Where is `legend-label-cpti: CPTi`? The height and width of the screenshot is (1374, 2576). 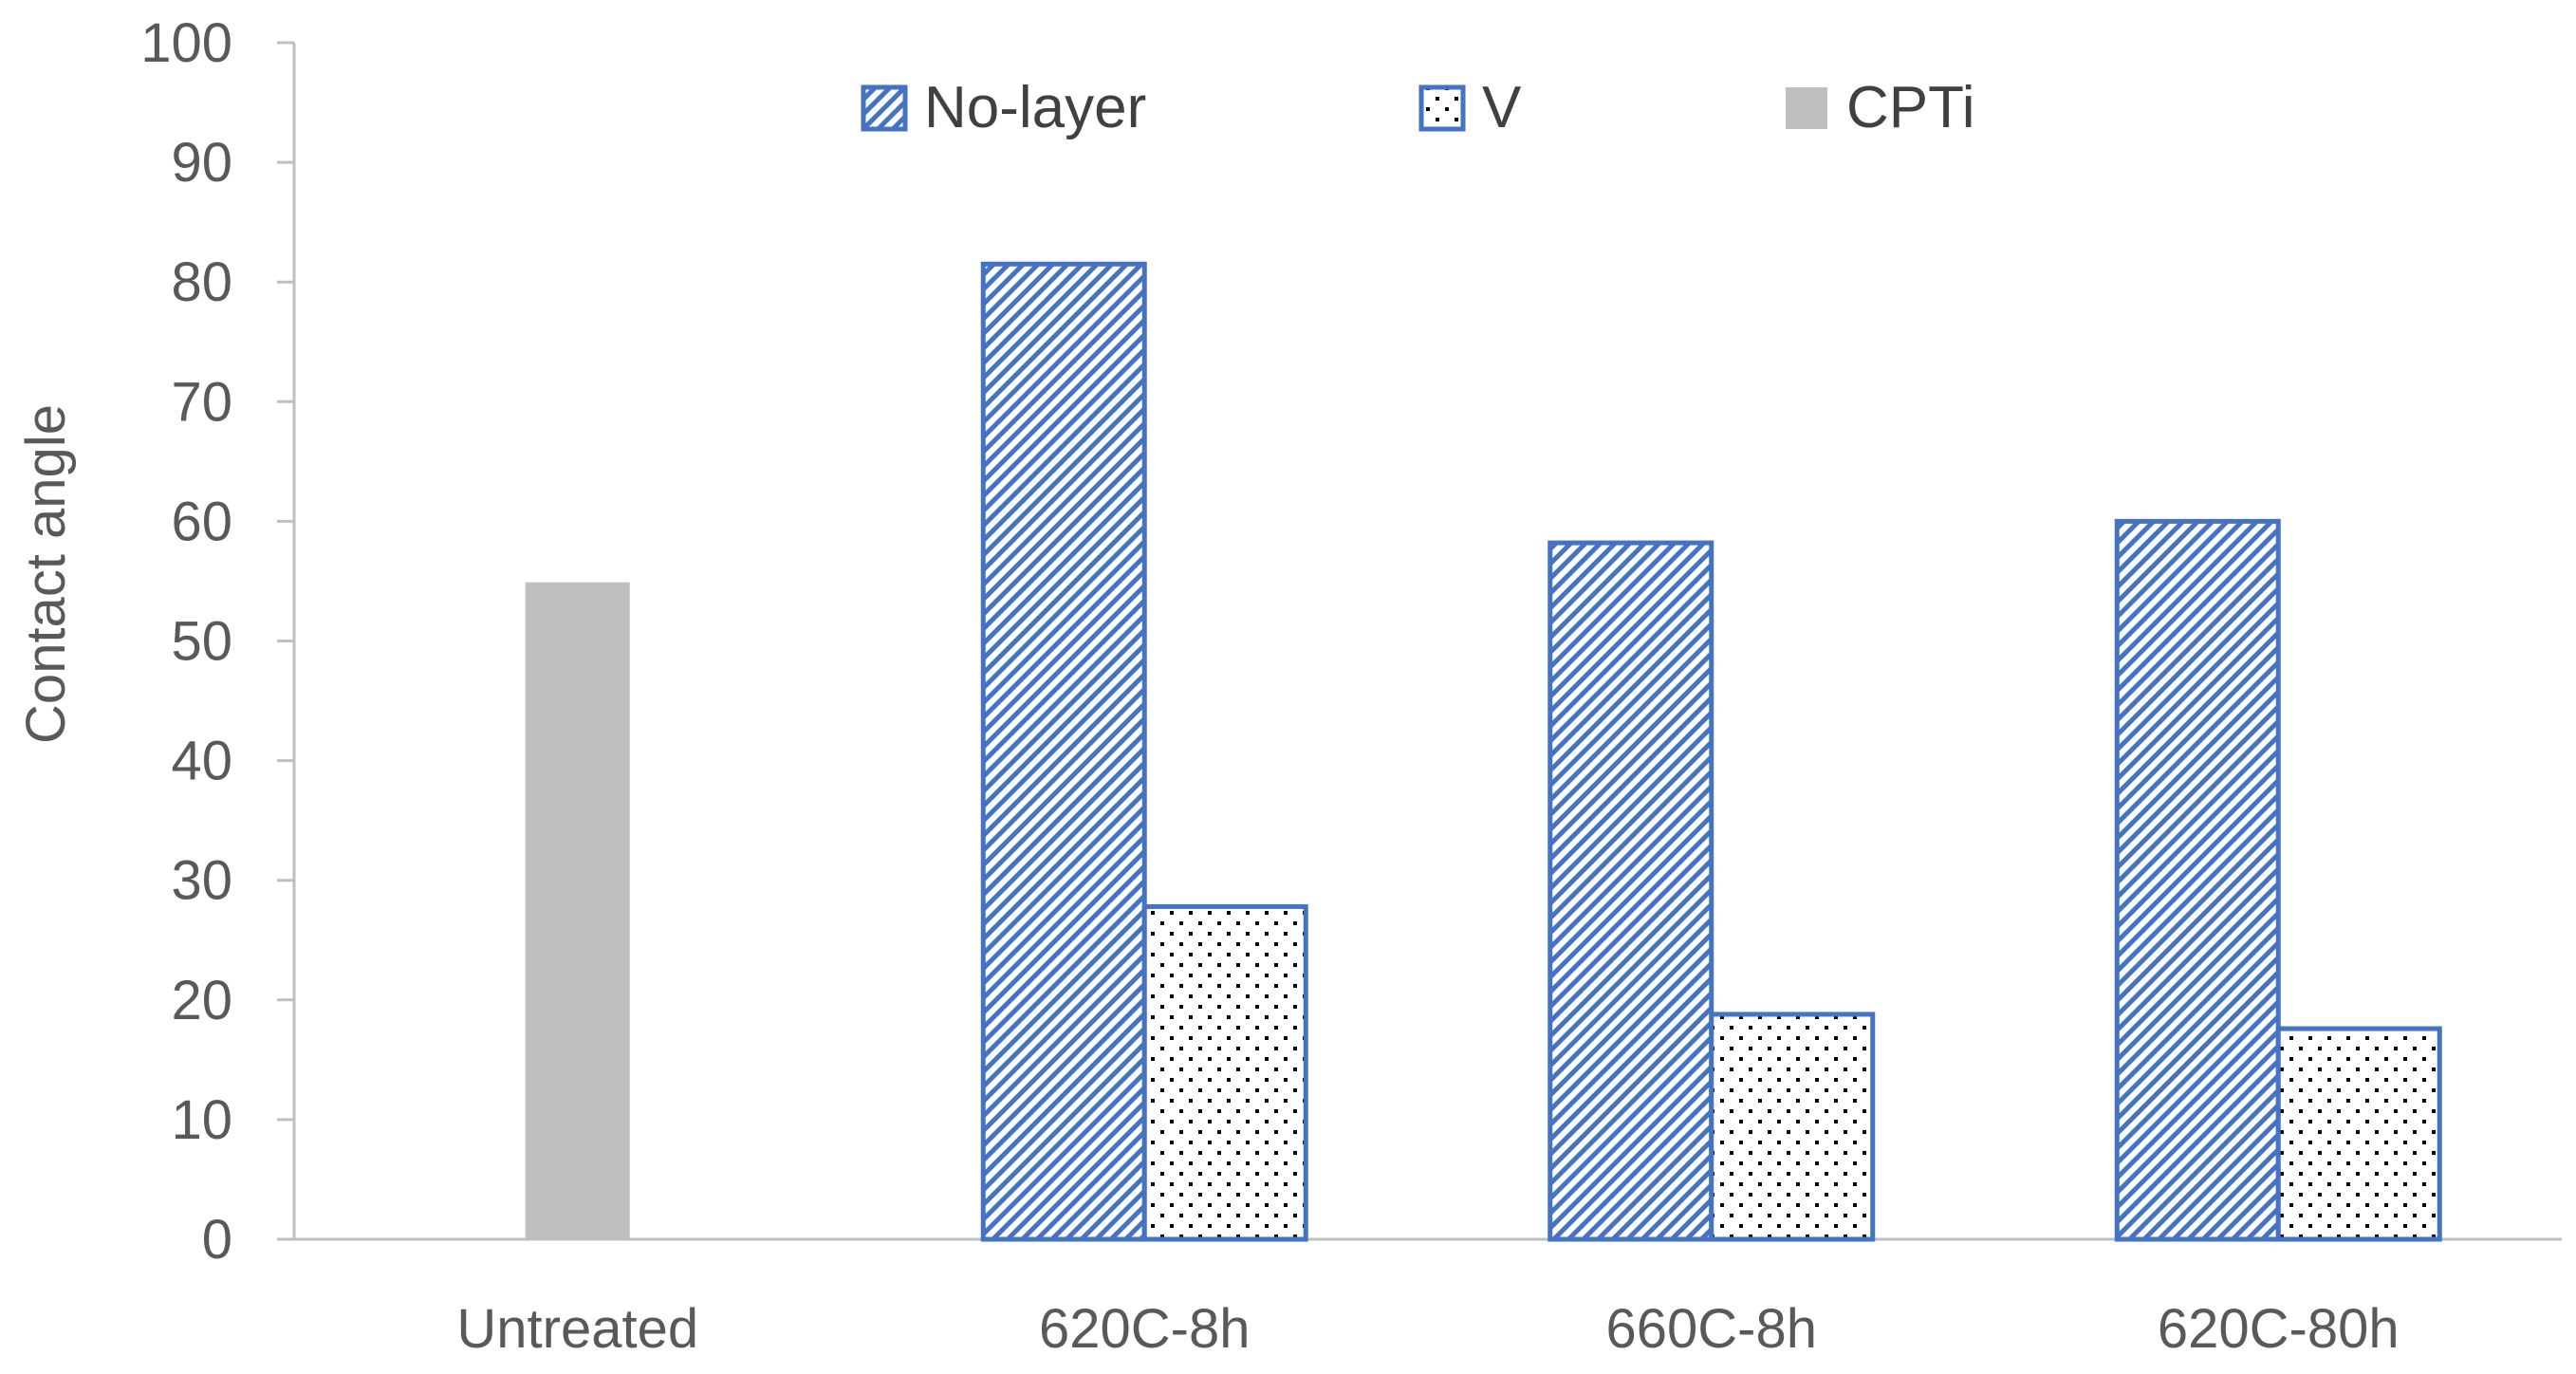 legend-label-cpti: CPTi is located at coordinates (1910, 107).